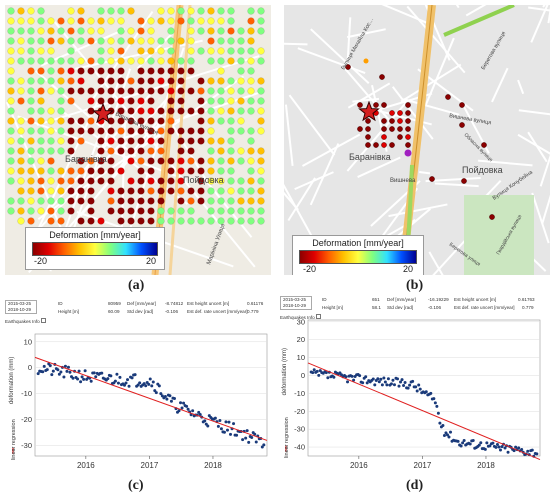 Image resolution: width=550 pixels, height=497 pixels. Describe the element at coordinates (301, 339) in the screenshot. I see `y-tick-label: 20` at that location.